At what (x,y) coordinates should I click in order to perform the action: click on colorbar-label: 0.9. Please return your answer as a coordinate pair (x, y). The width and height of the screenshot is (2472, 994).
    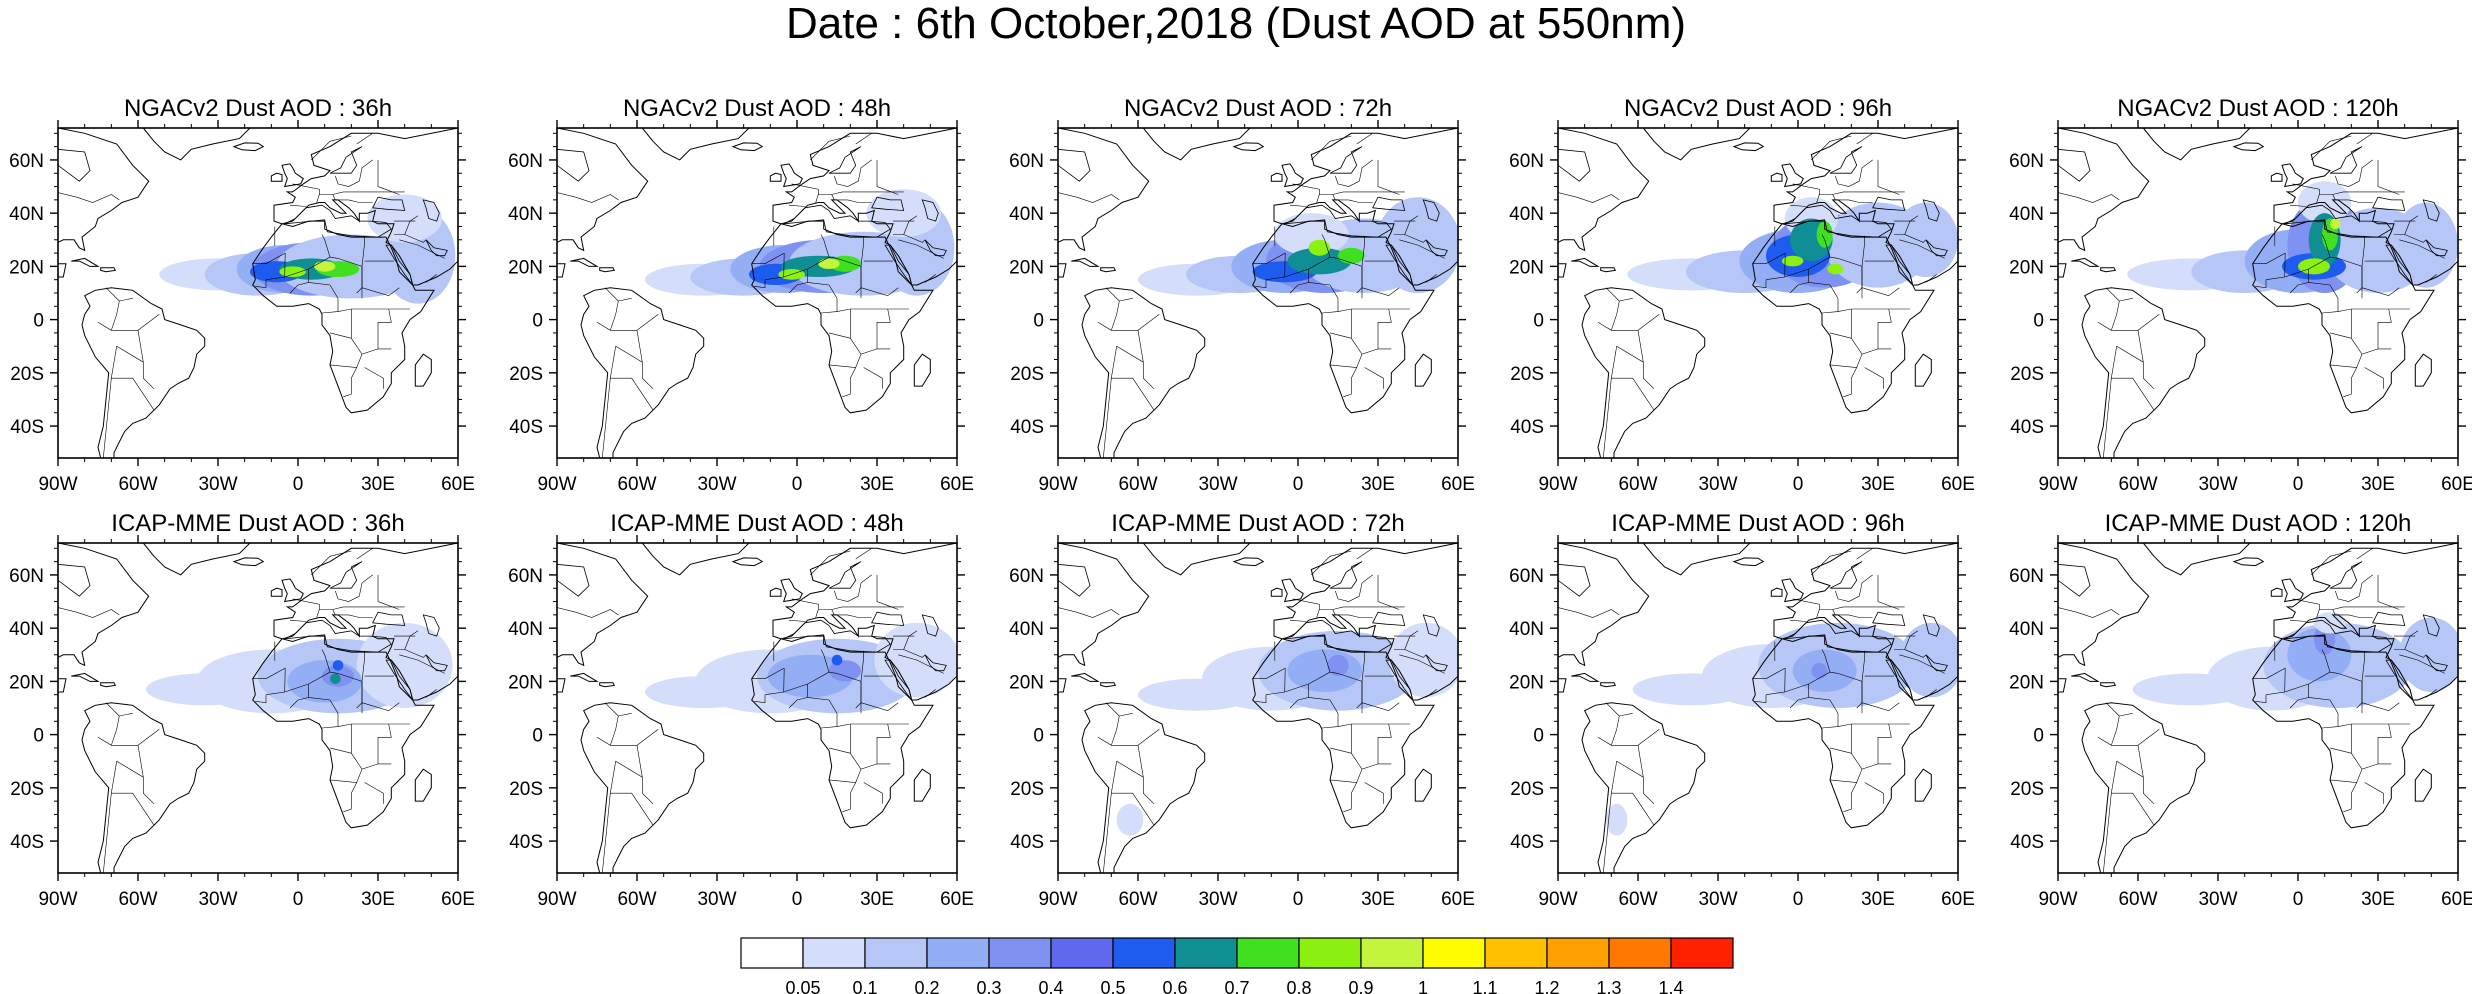
    Looking at the image, I should click on (1360, 986).